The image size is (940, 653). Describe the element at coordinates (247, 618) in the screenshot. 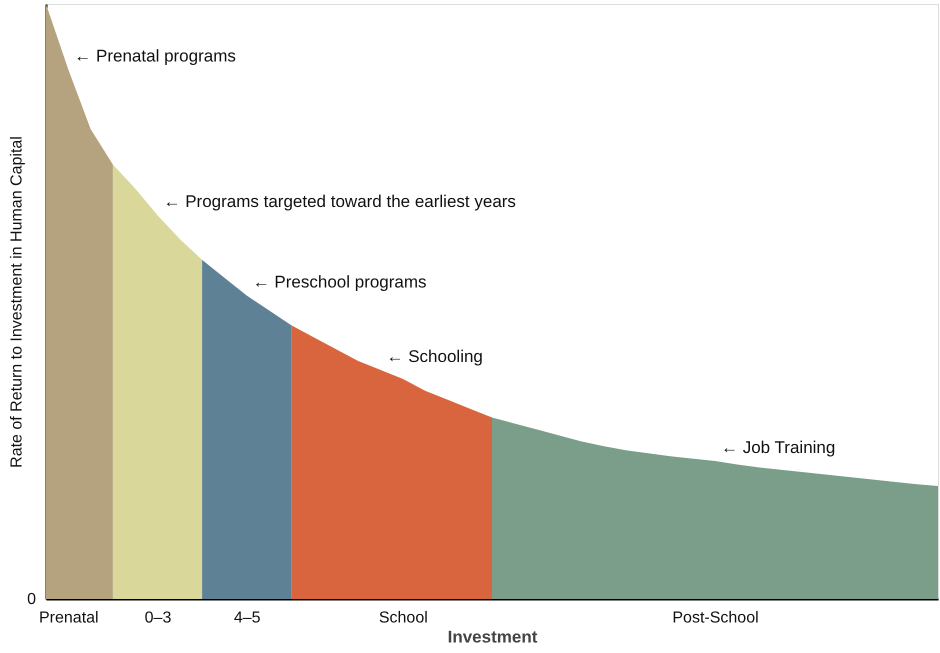

I see `x-tick-label: 4–5` at that location.